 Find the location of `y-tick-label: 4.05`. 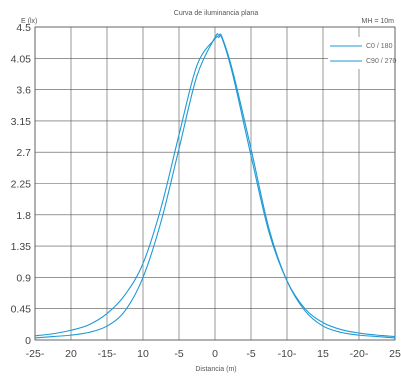

y-tick-label: 4.05 is located at coordinates (21, 59).